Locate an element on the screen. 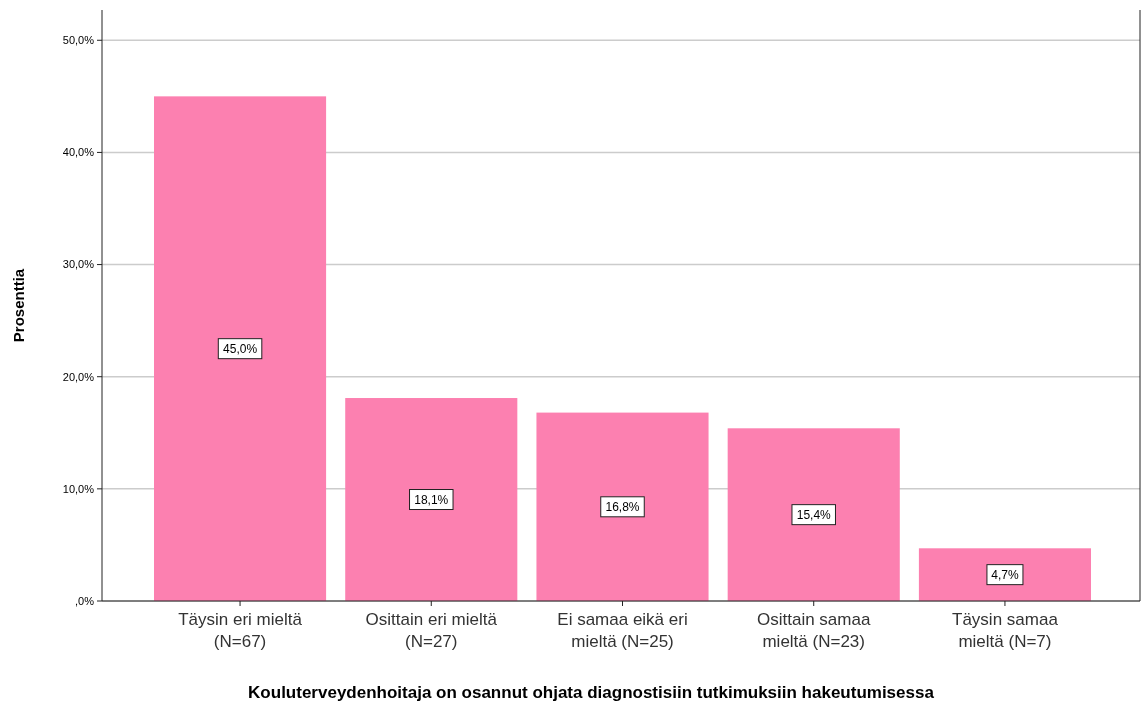 The width and height of the screenshot is (1146, 709). x-tick-label: Täysin eri mieltä (N=67) is located at coordinates (240, 630).